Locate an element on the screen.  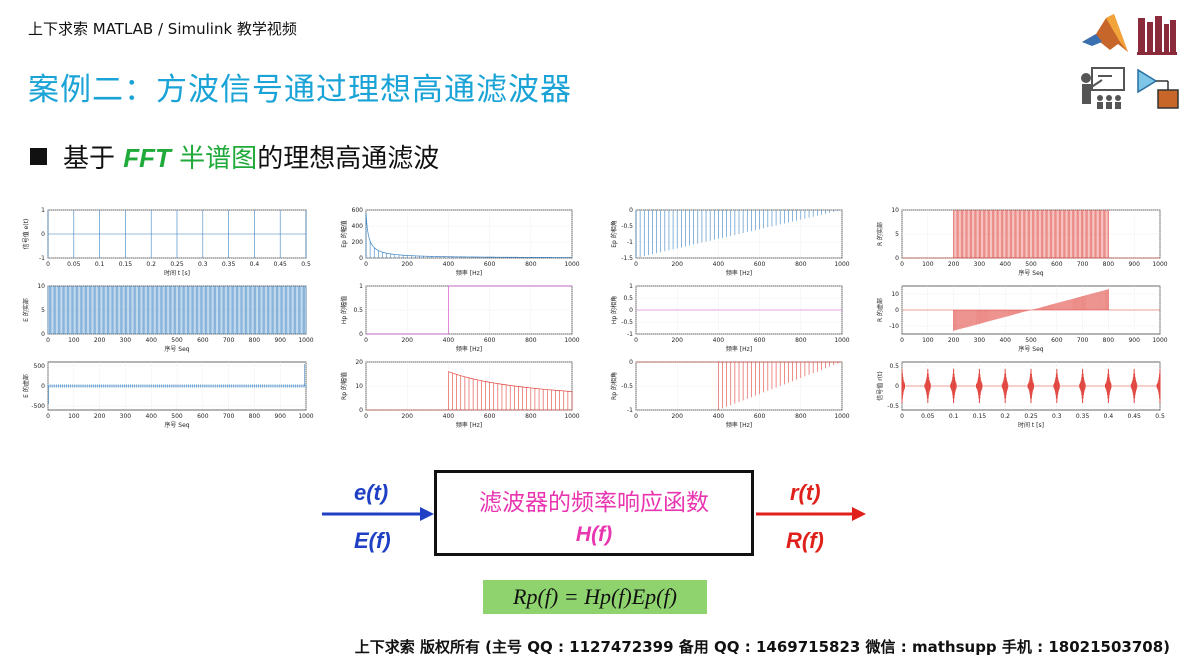
y-axis-label: R 的实部 is located at coordinates (880, 234).